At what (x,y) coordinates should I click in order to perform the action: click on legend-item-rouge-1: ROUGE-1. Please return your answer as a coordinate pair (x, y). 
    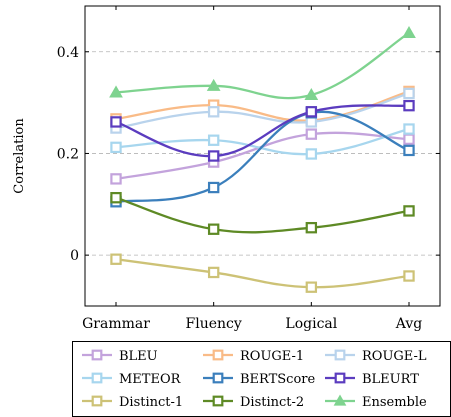
    Looking at the image, I should click on (253, 356).